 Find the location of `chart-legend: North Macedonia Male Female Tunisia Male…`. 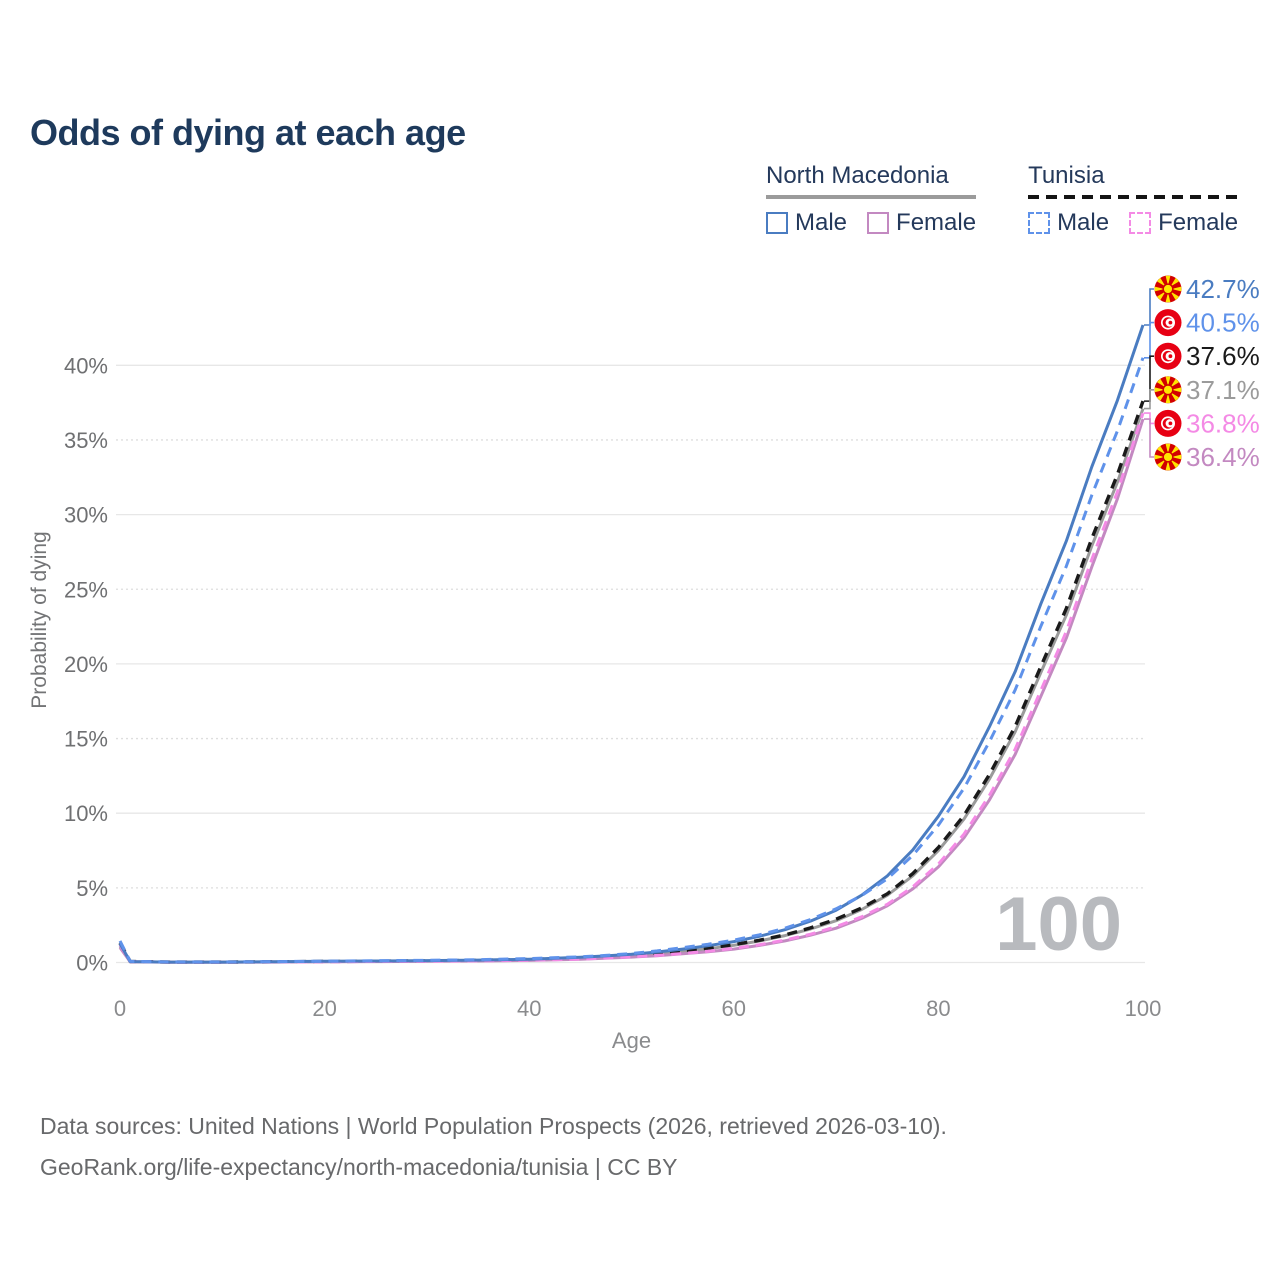

chart-legend: North Macedonia Male Female Tunisia Male… is located at coordinates (1002, 199).